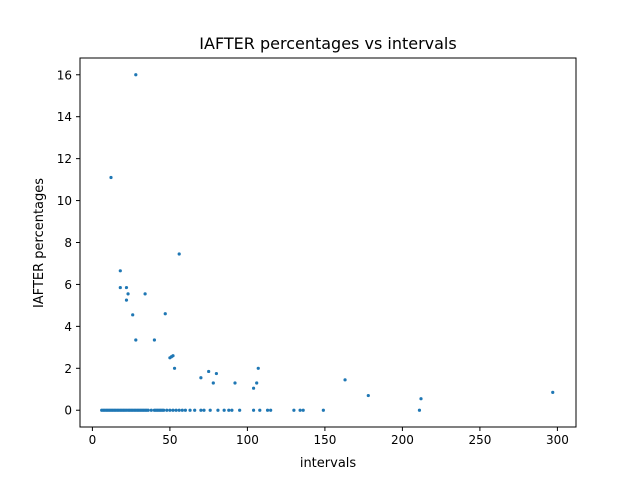 The image size is (640, 480). I want to click on x-tick-label: 300, so click(557, 440).